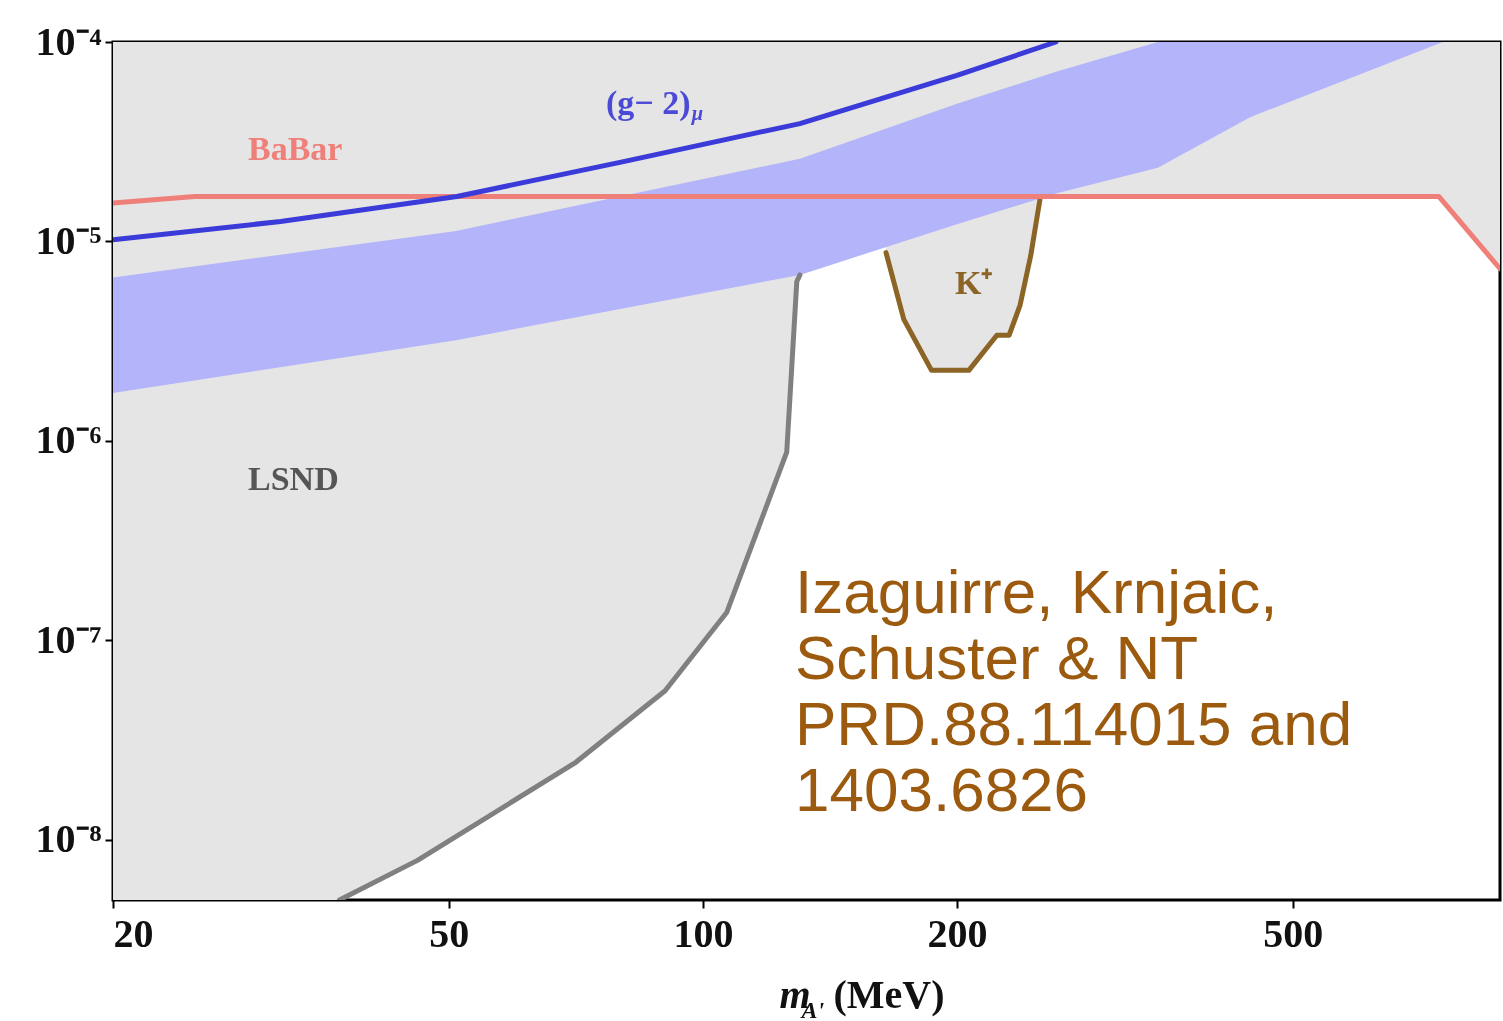  What do you see at coordinates (703, 933) in the screenshot?
I see `x-tick-label: 100` at bounding box center [703, 933].